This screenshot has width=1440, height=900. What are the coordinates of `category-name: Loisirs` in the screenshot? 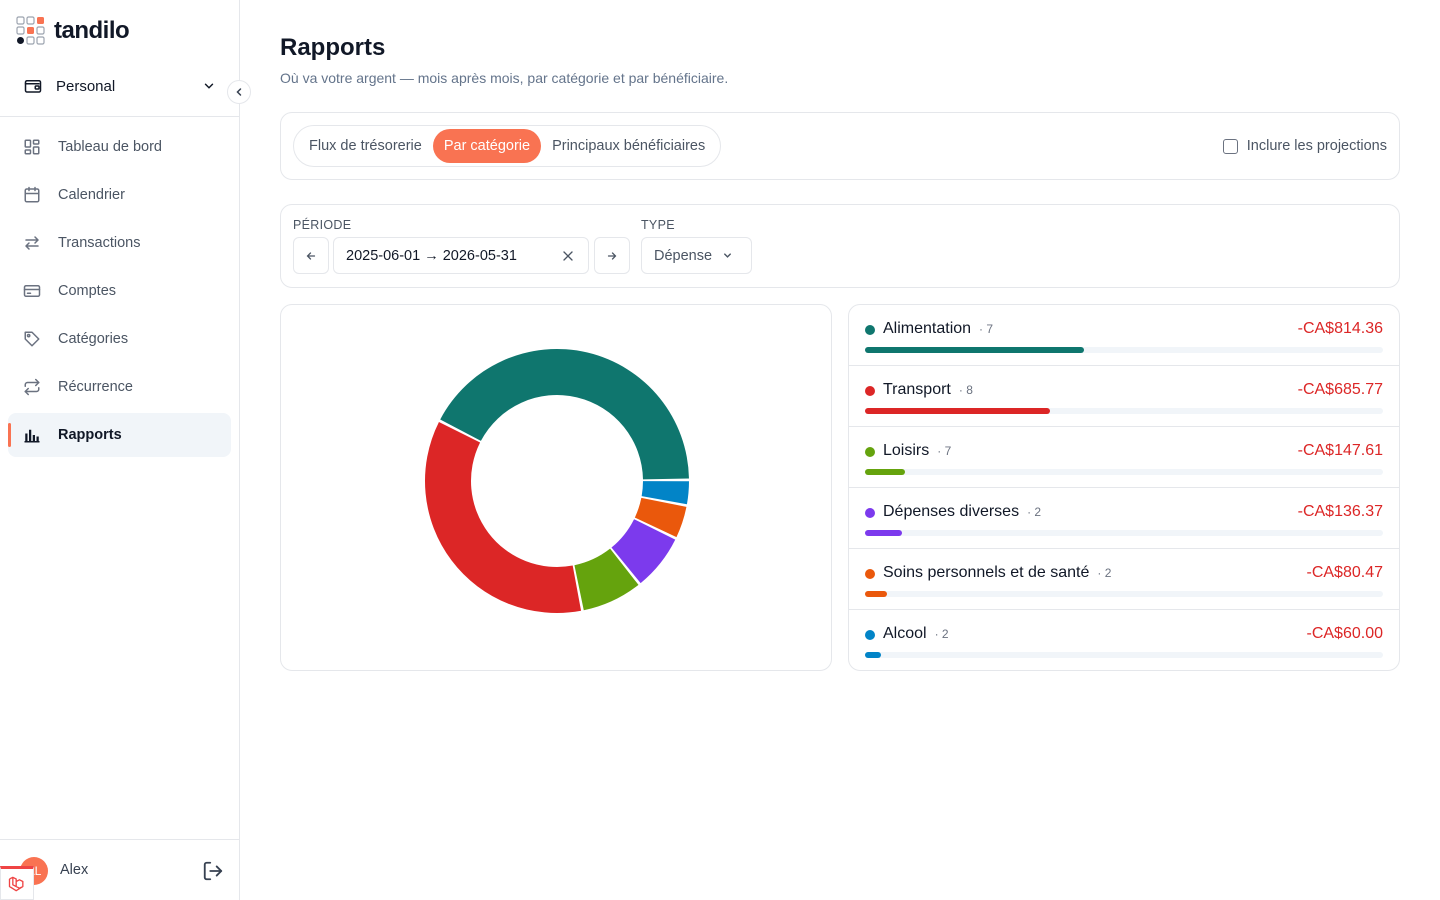 It's located at (906, 450).